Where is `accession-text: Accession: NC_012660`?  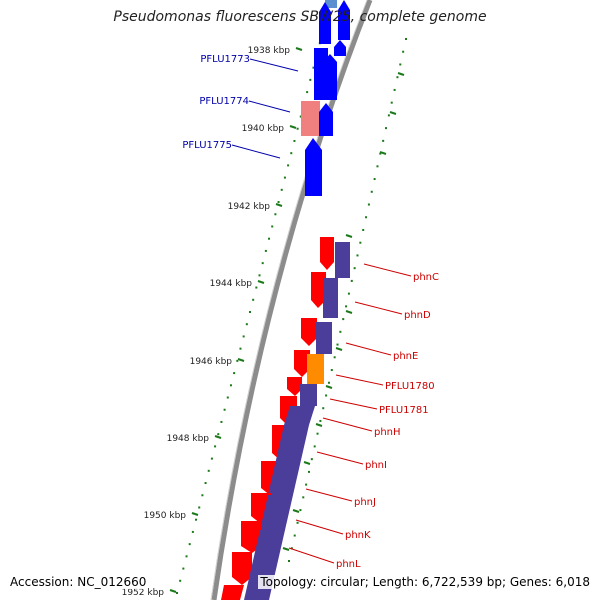
accession-text: Accession: NC_012660 is located at coordinates (78, 582).